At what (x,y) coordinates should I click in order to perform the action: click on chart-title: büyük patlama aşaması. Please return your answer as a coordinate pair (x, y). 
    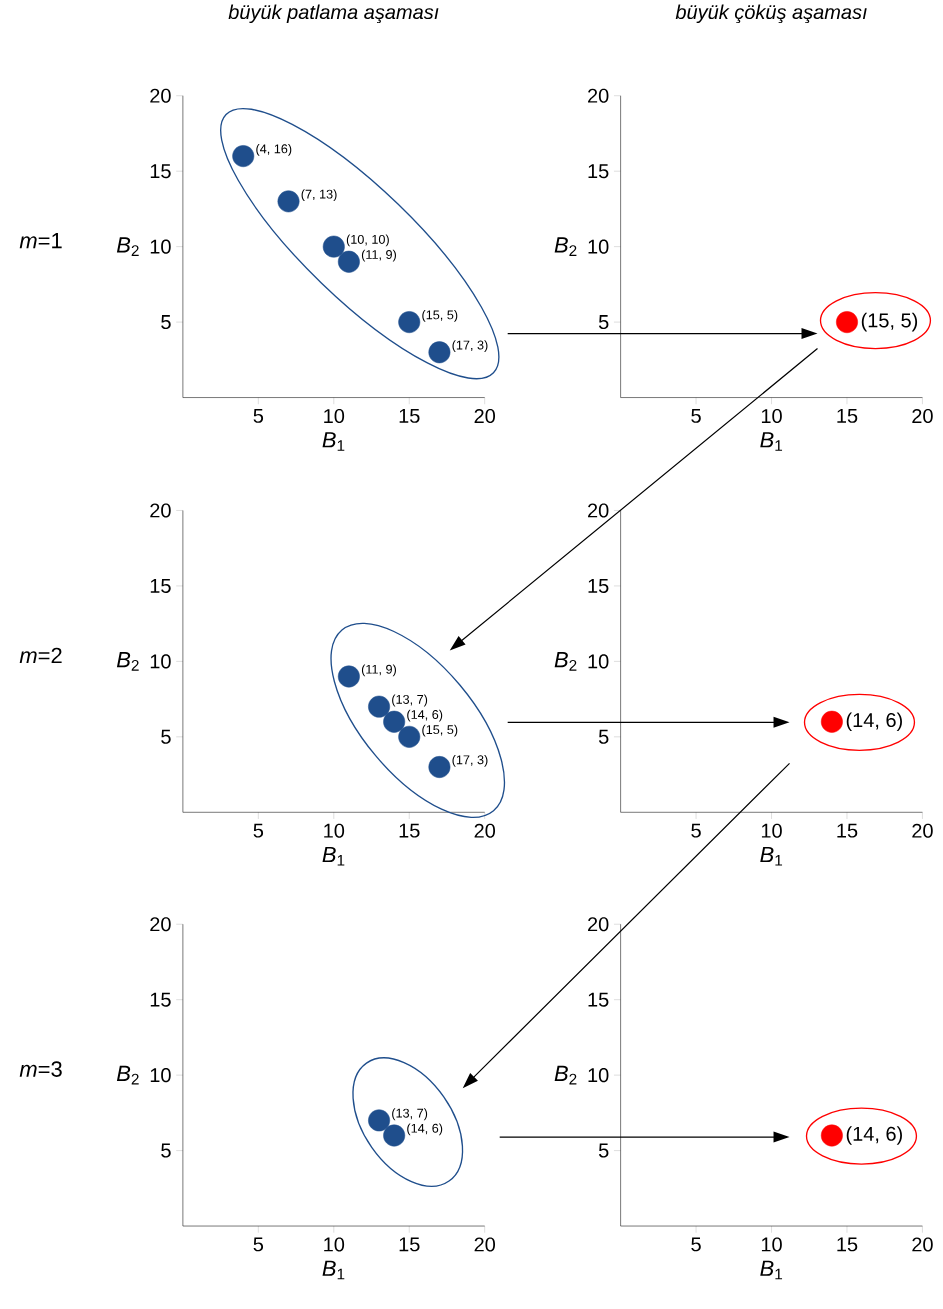
    Looking at the image, I should click on (333, 14).